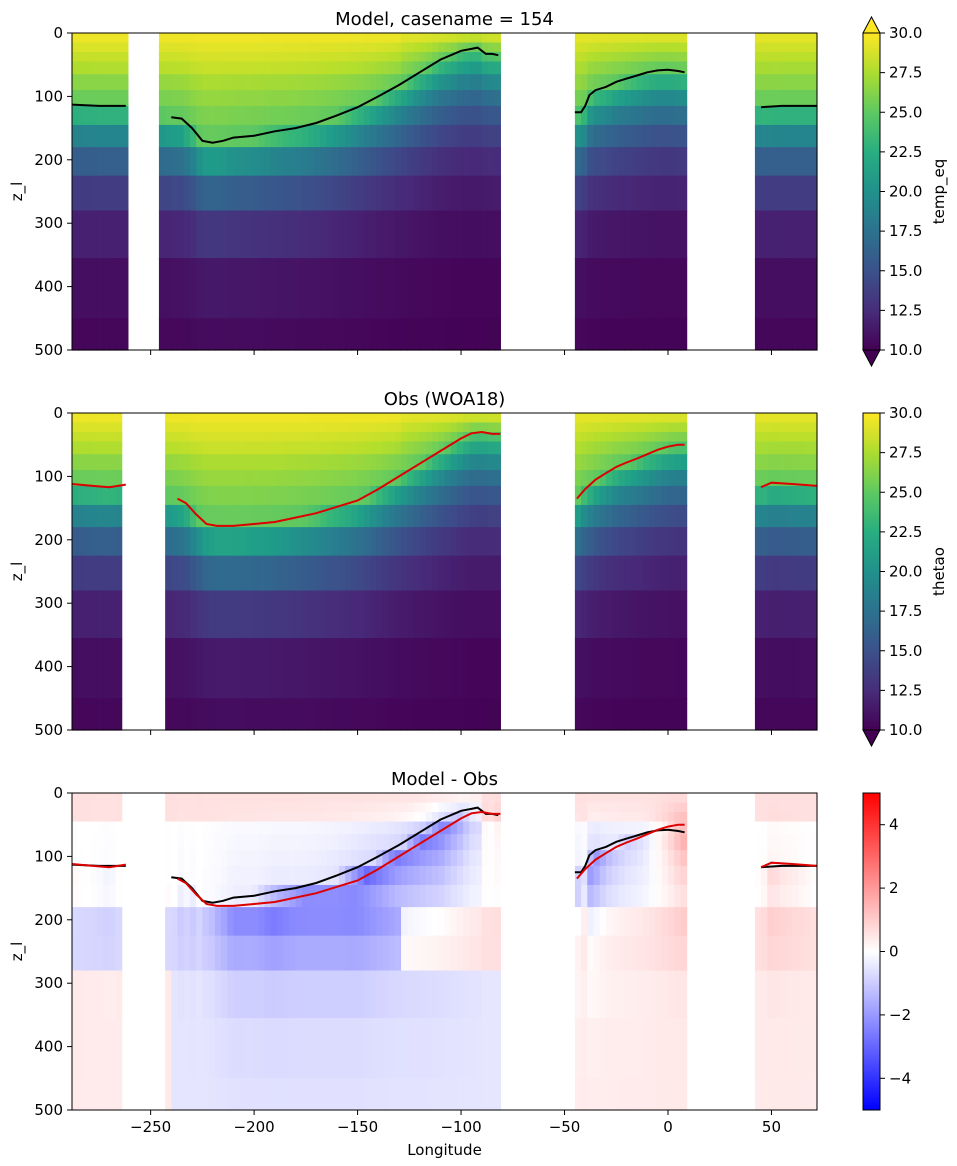  Describe the element at coordinates (58, 413) in the screenshot. I see `y-tick-label: 0` at that location.